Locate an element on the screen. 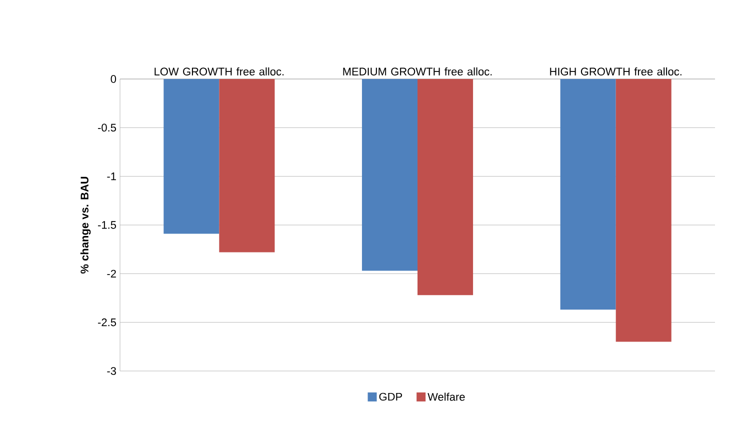 The width and height of the screenshot is (733, 443). y-tick-label: -0.5 is located at coordinates (107, 128).